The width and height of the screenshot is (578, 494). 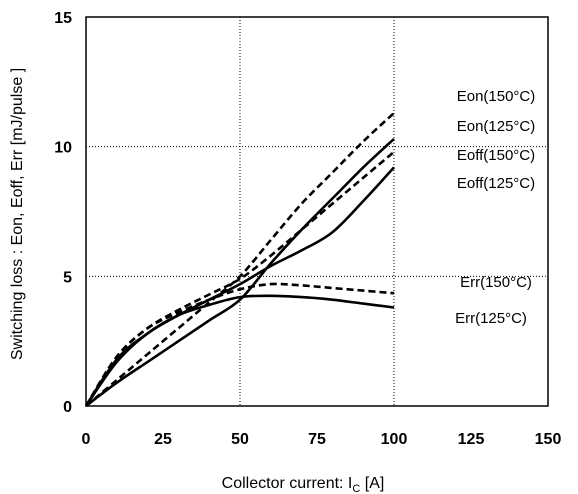 I want to click on x-tick-label: 0, so click(x=86, y=439).